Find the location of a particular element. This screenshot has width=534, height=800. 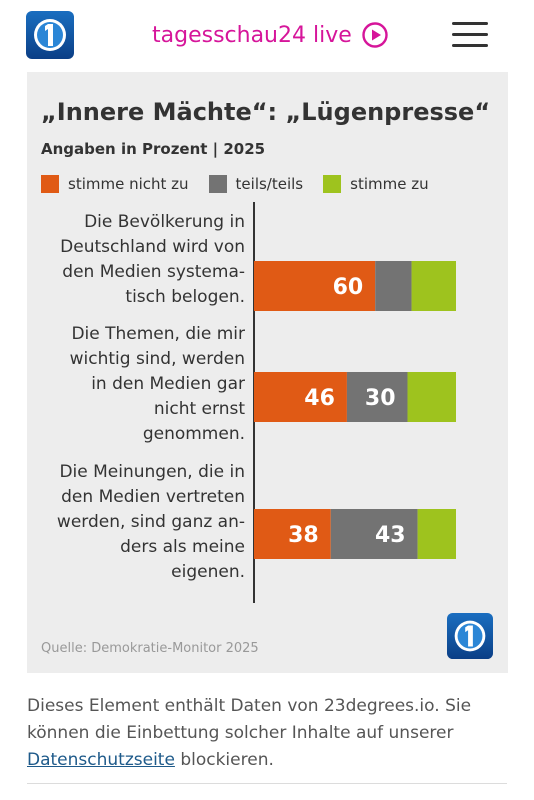

legend-swatch-disagree is located at coordinates (50, 184).